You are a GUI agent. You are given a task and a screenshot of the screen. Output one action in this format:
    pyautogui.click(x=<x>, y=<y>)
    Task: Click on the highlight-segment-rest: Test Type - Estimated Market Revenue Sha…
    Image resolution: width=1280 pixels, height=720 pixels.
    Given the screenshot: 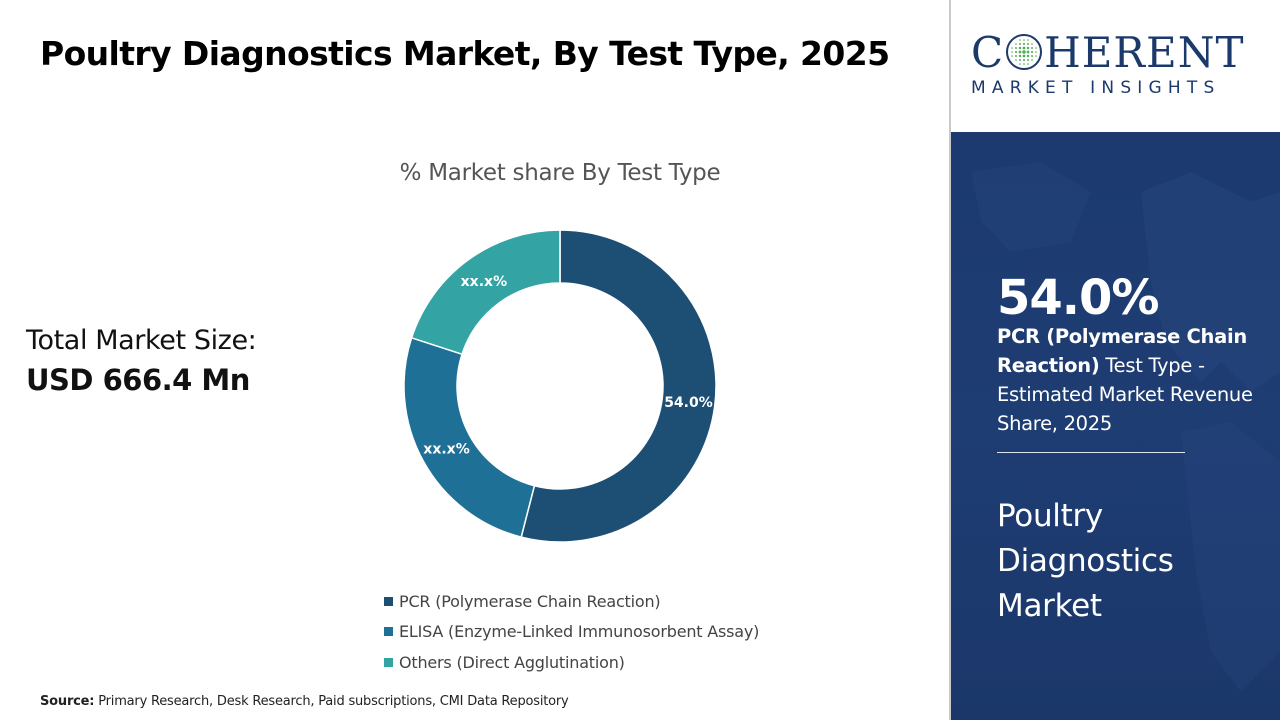 What is the action you would take?
    pyautogui.click(x=1125, y=394)
    